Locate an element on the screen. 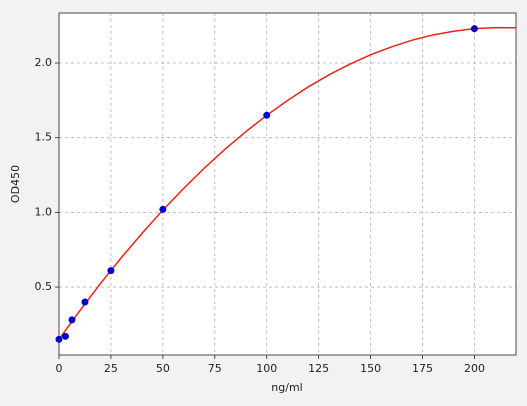 The height and width of the screenshot is (406, 527). x-axis-label: ng/ml is located at coordinates (286, 387).